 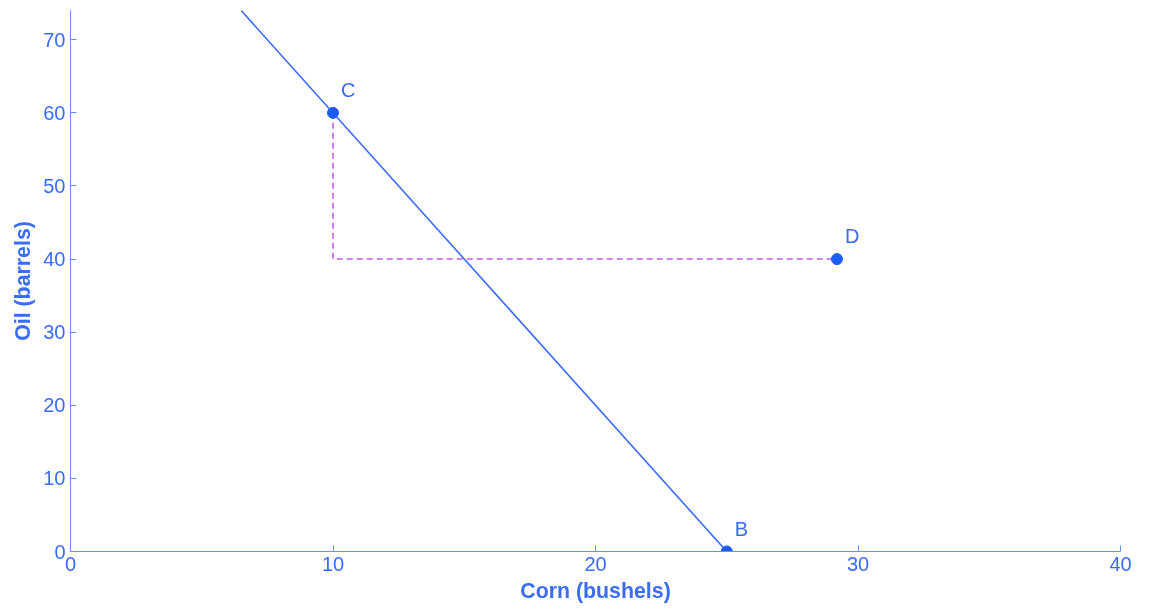 What do you see at coordinates (1120, 563) in the screenshot?
I see `x-tick-label: 40` at bounding box center [1120, 563].